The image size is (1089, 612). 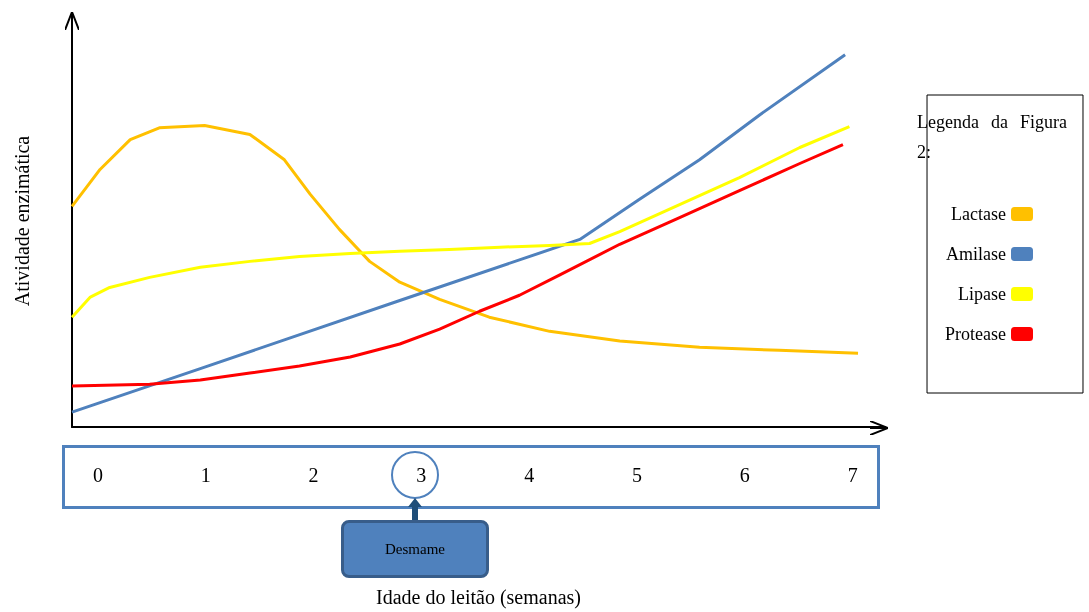 I want to click on x-tick-label: 1, so click(x=205, y=475).